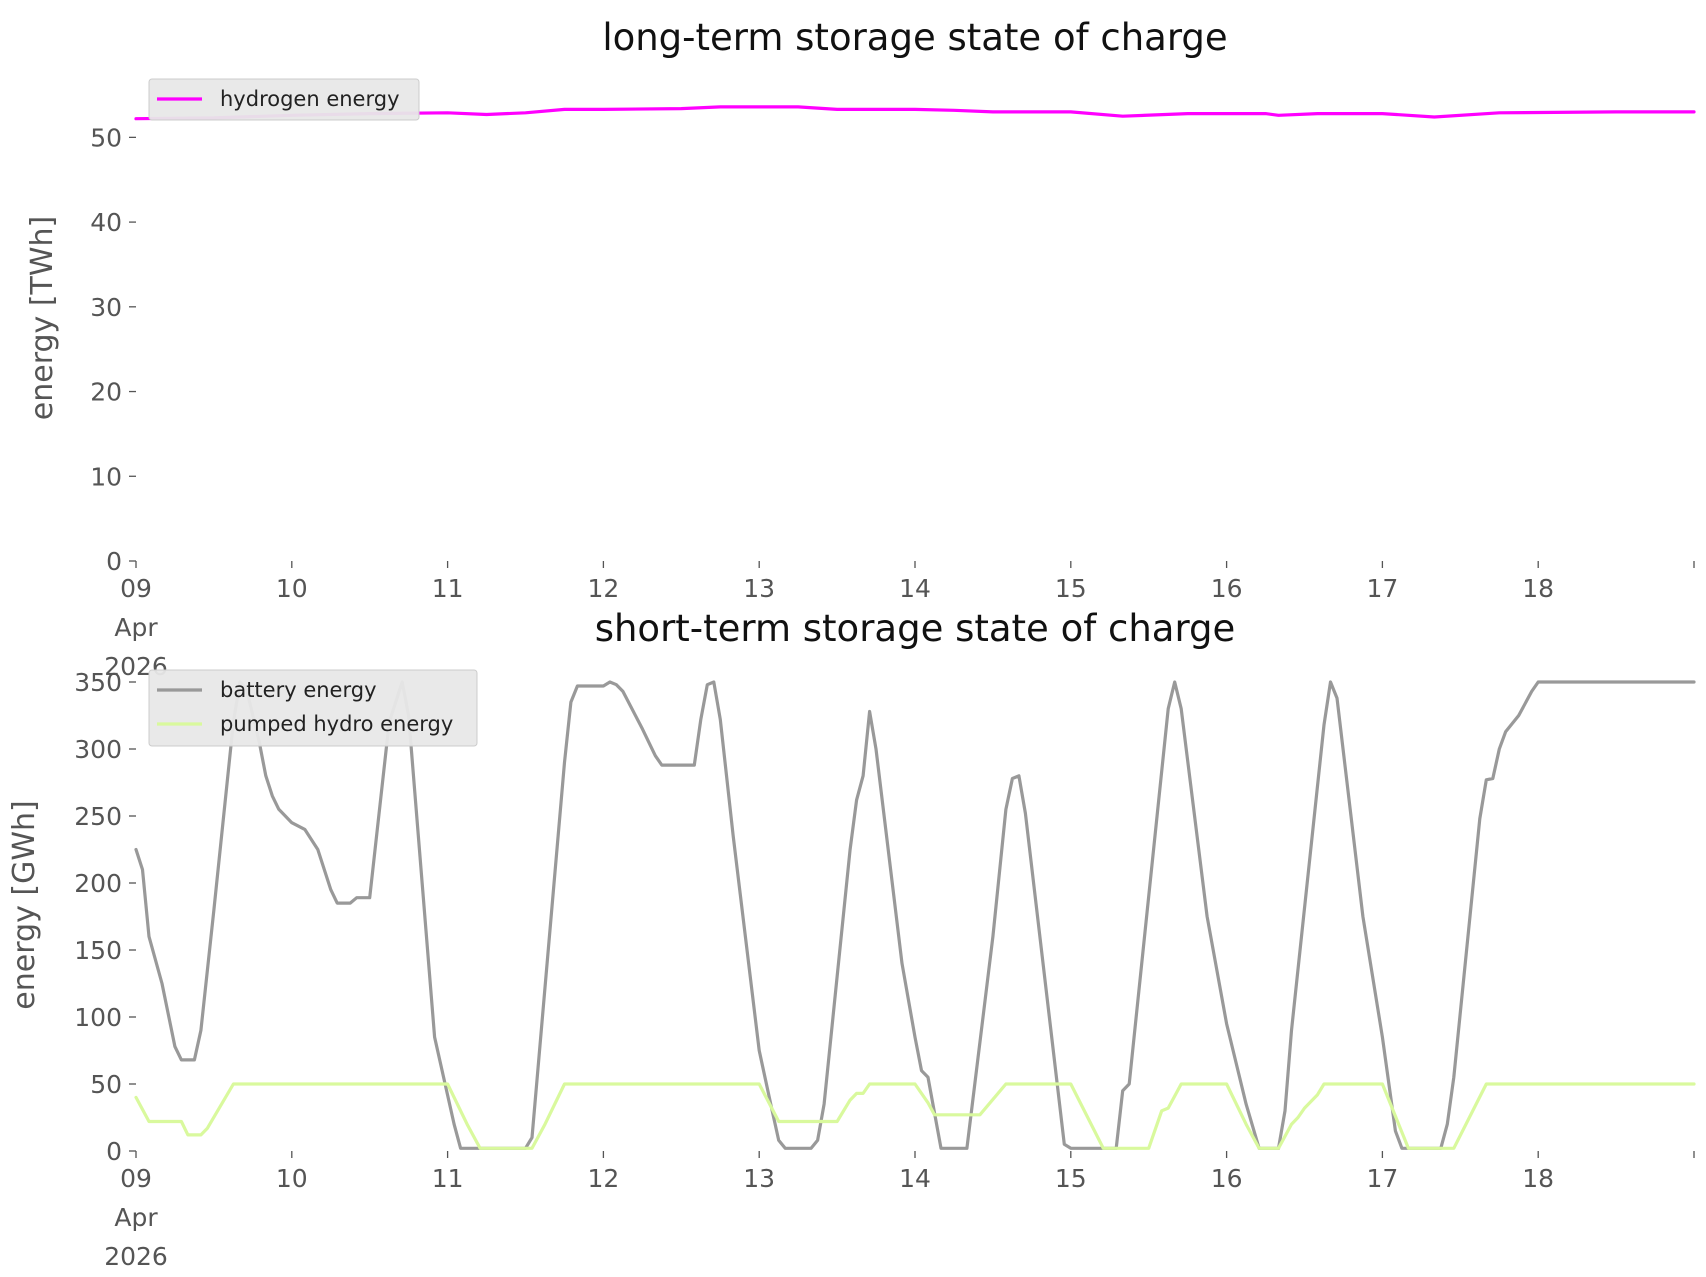 This screenshot has height=1277, width=1706. I want to click on y-tick-label: 40, so click(106, 222).